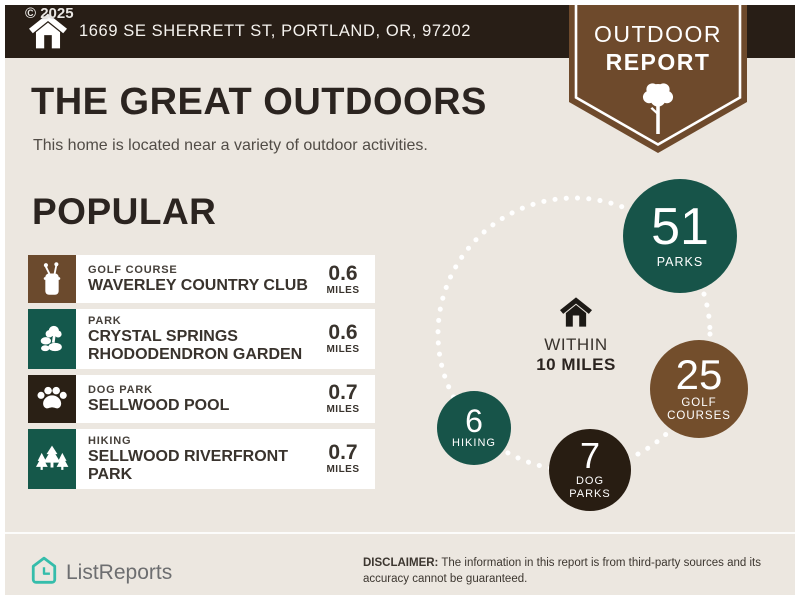  What do you see at coordinates (259, 102) in the screenshot?
I see `page-title: THE GREAT OUTDOORS` at bounding box center [259, 102].